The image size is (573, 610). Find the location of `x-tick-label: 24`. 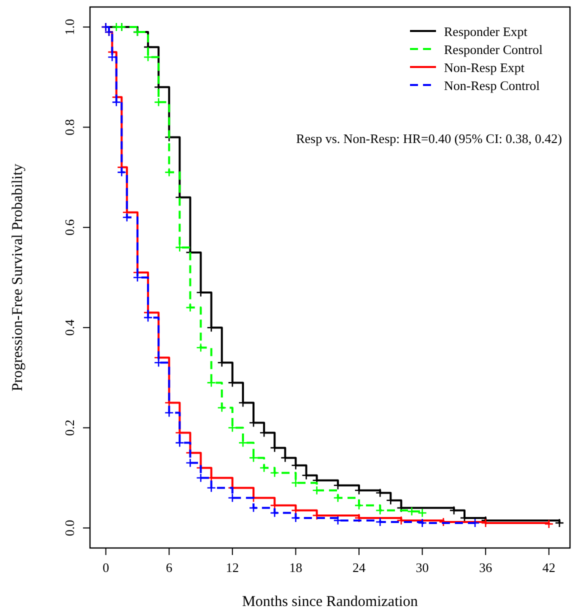

x-tick-label: 24 is located at coordinates (359, 567).